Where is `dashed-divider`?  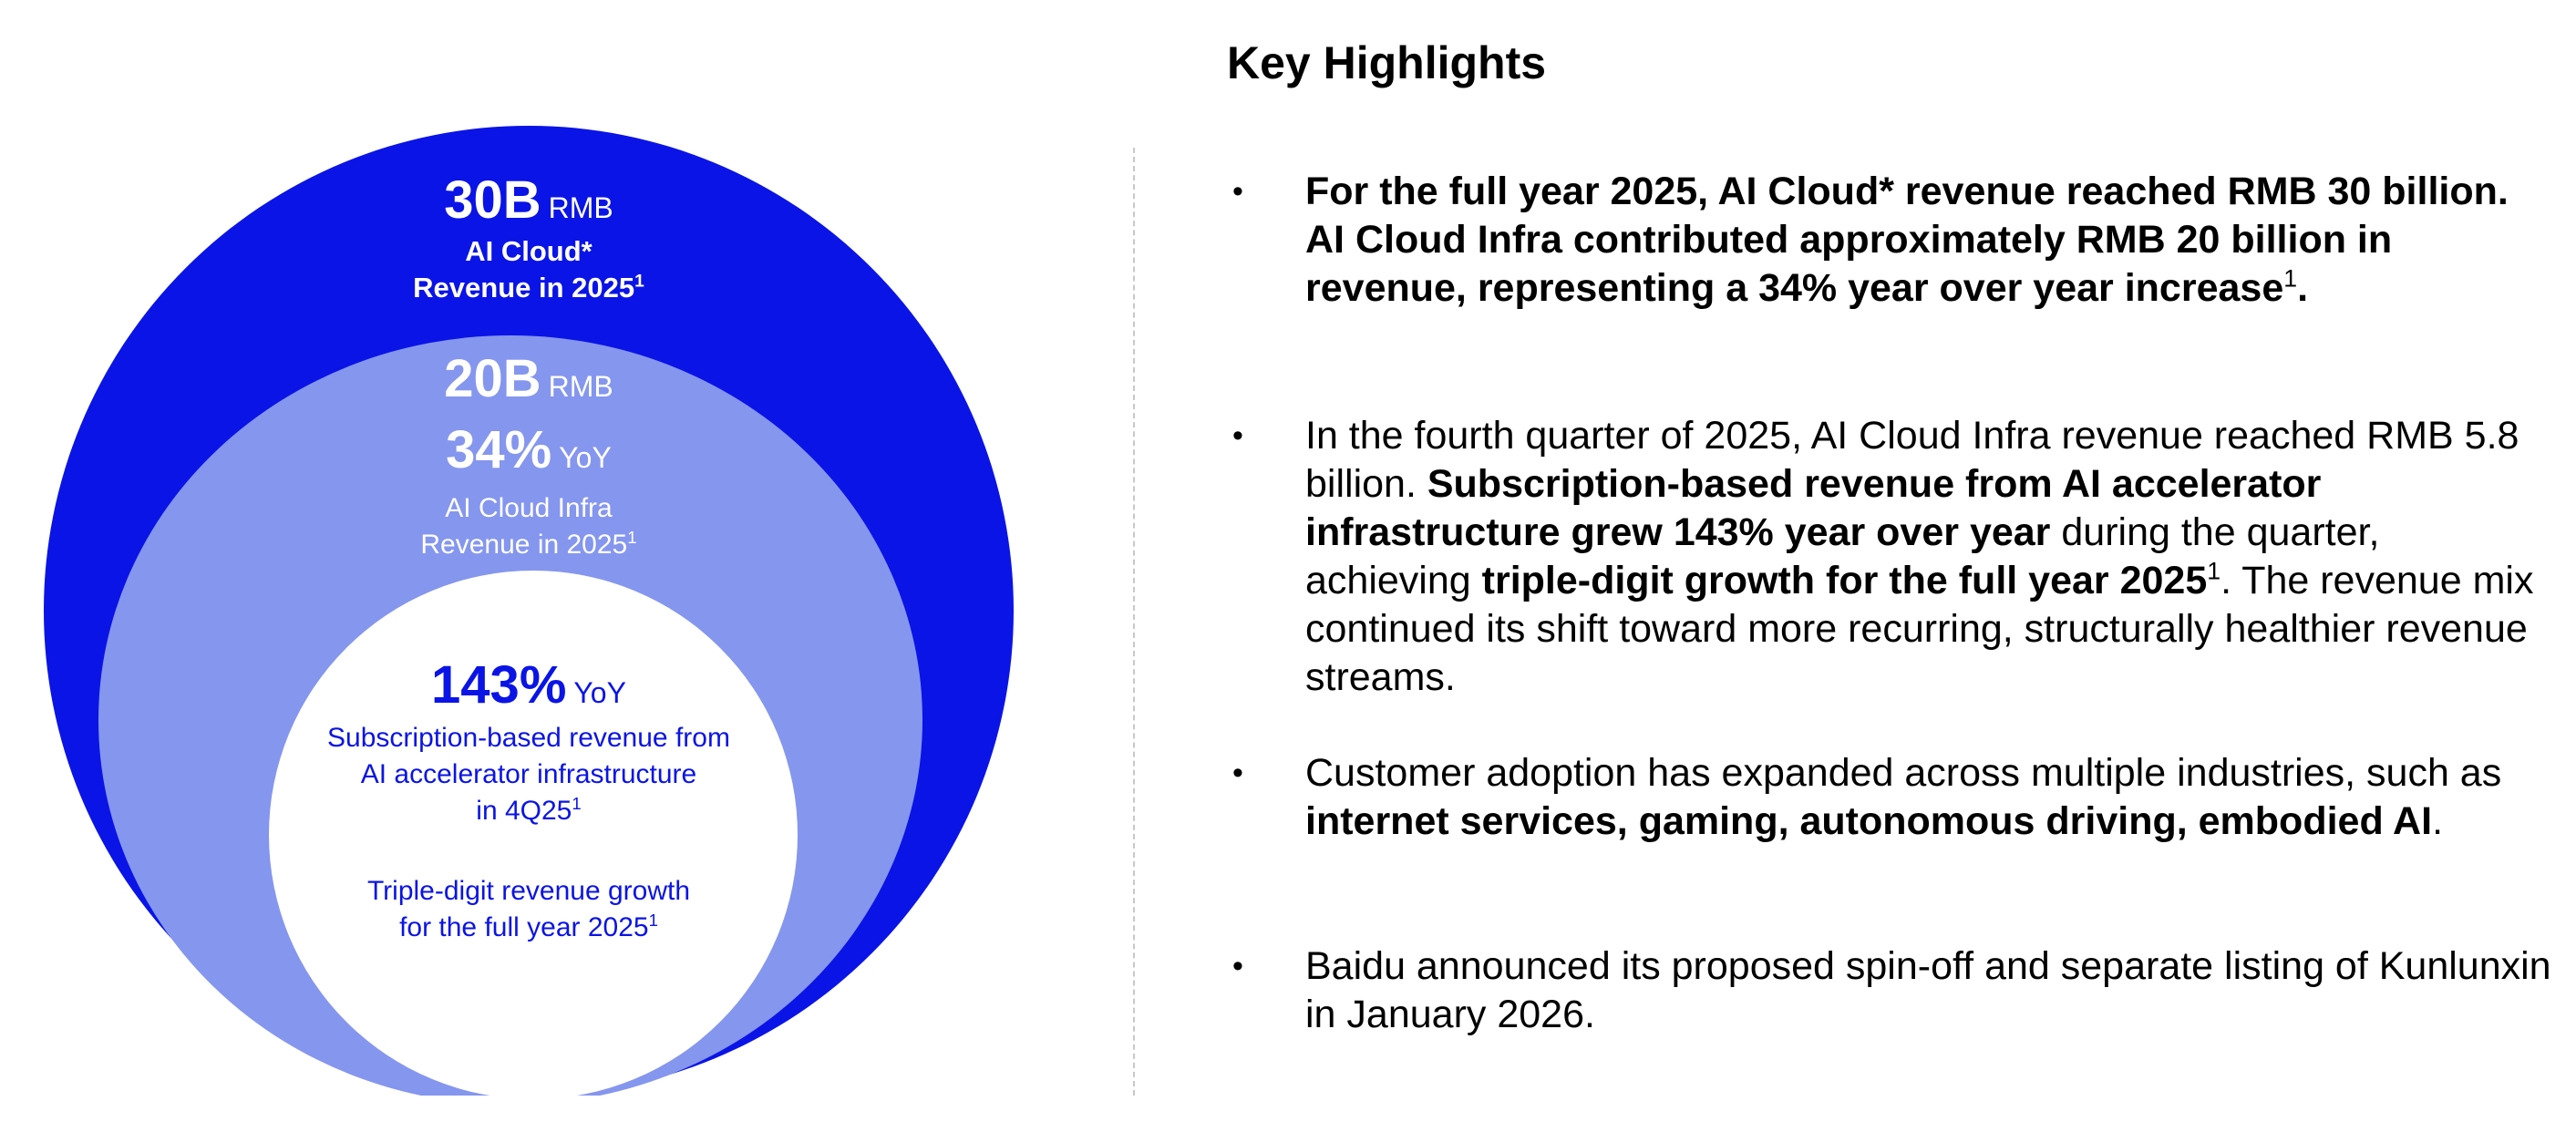
dashed-divider is located at coordinates (1134, 622).